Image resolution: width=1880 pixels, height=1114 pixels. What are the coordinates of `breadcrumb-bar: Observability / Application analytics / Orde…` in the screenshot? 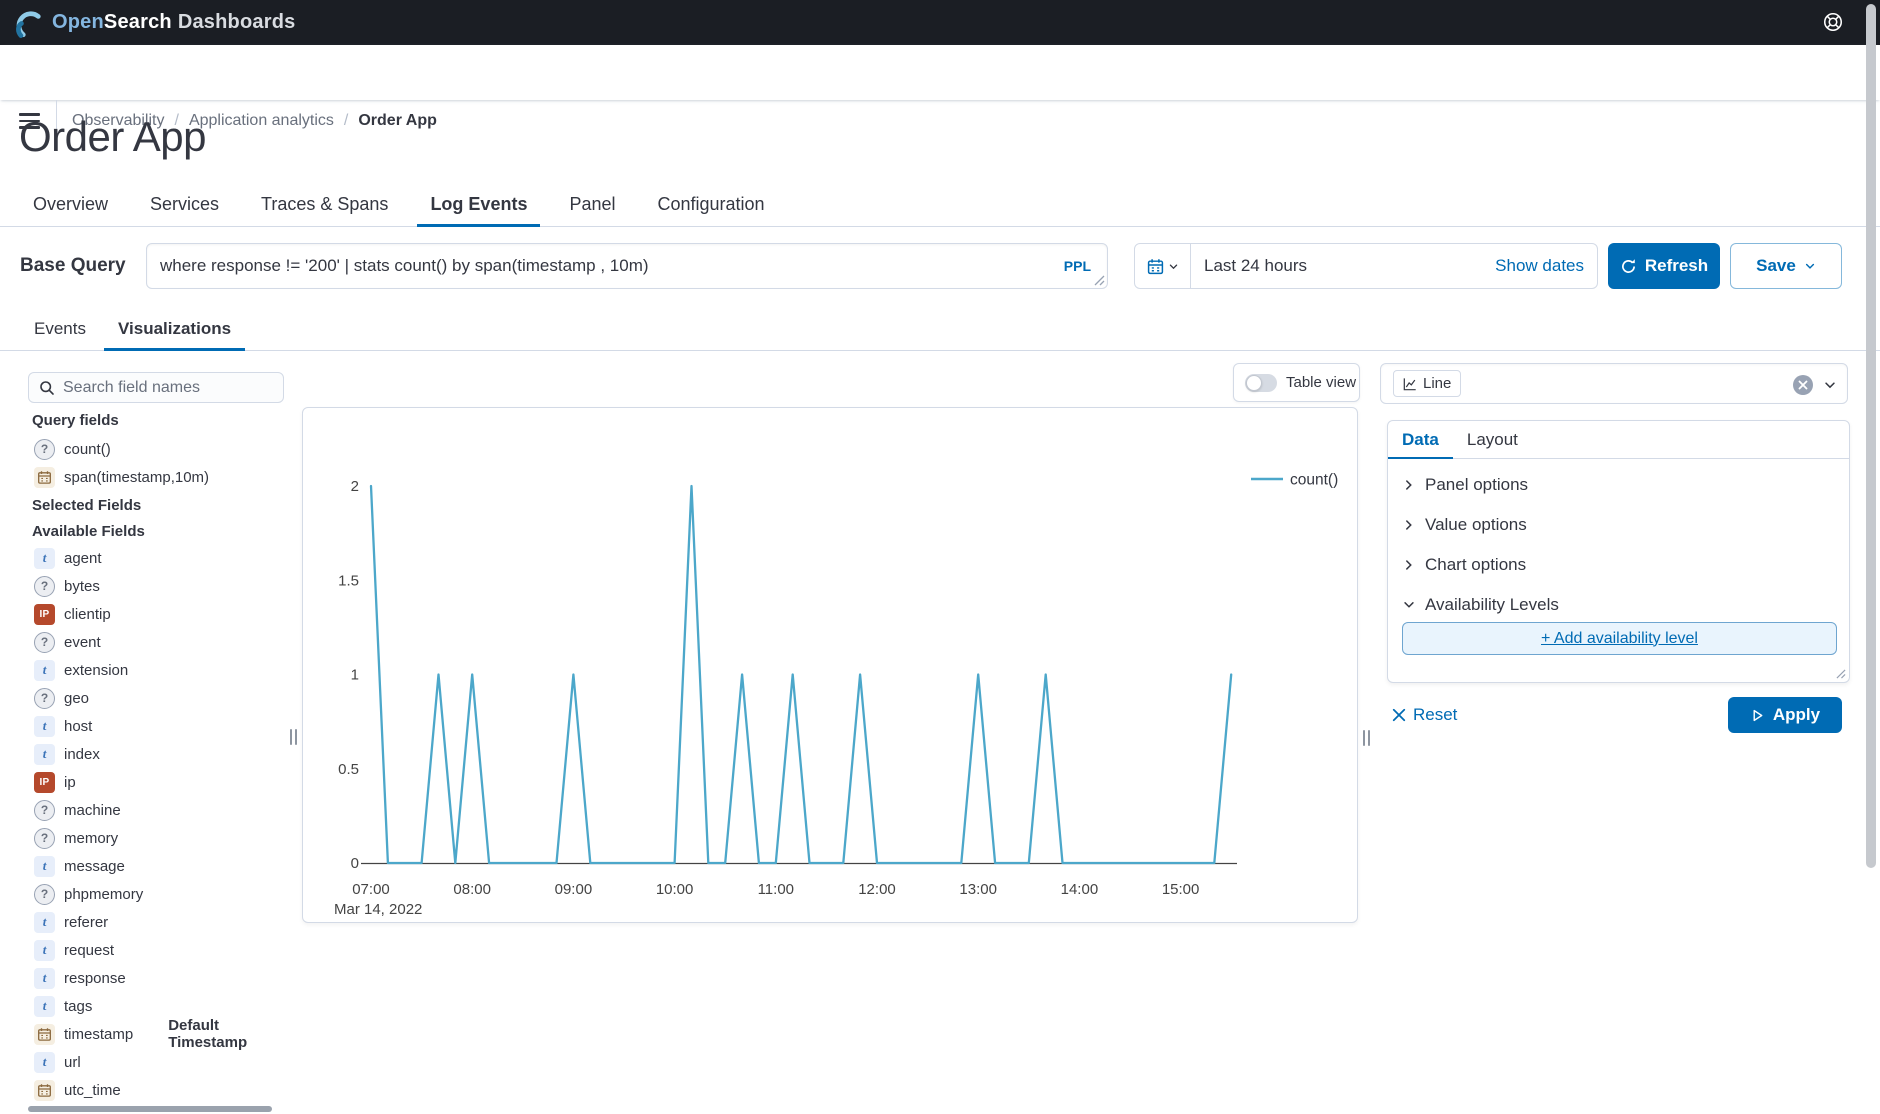 It's located at (940, 90).